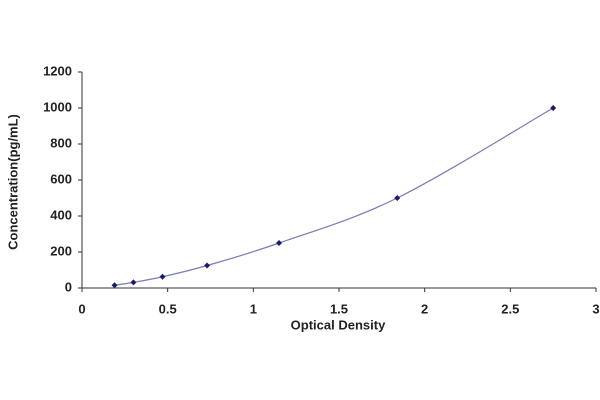 The image size is (600, 400). I want to click on y-tick-label: 1200, so click(57, 70).